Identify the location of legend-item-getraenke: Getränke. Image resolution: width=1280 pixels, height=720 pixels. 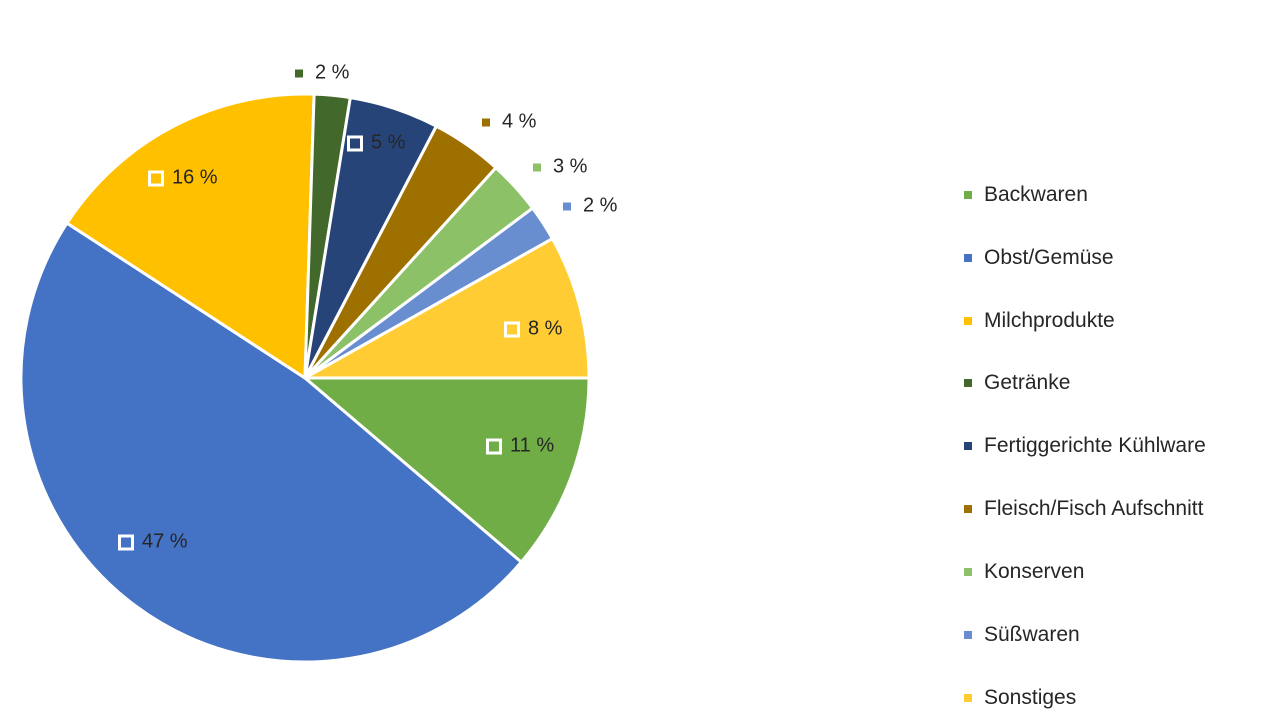
(1017, 383).